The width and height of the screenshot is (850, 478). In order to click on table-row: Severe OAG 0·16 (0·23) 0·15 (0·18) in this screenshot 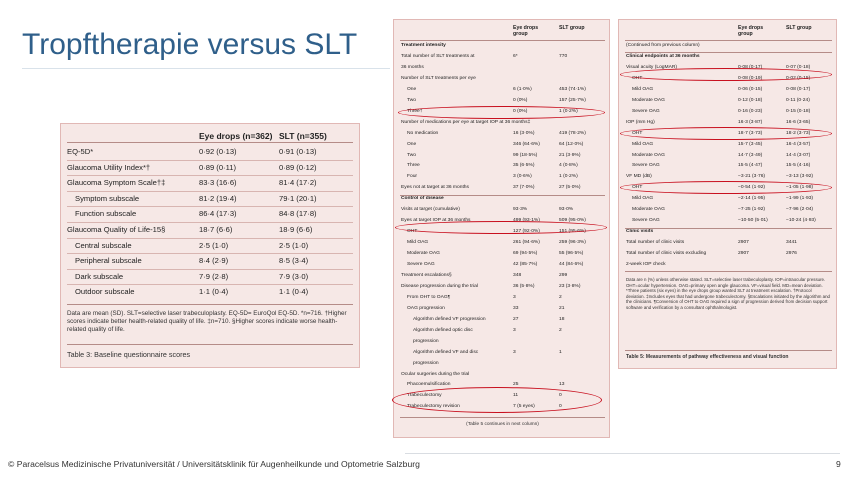, I will do `click(728, 113)`.